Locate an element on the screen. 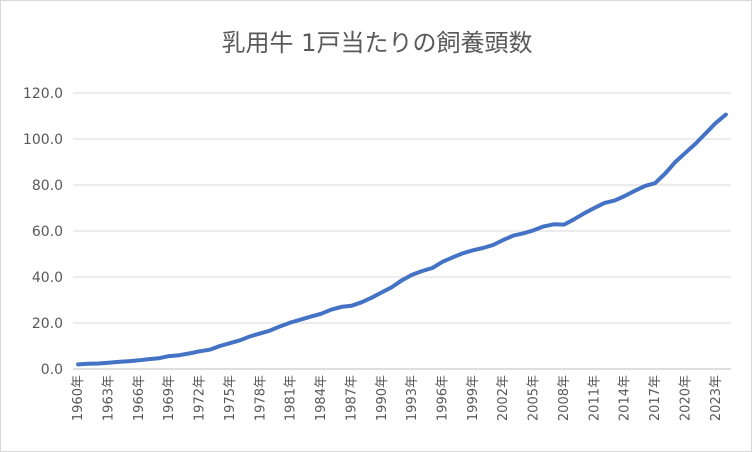 The width and height of the screenshot is (752, 452). x-tick-label: 2017年 is located at coordinates (655, 398).